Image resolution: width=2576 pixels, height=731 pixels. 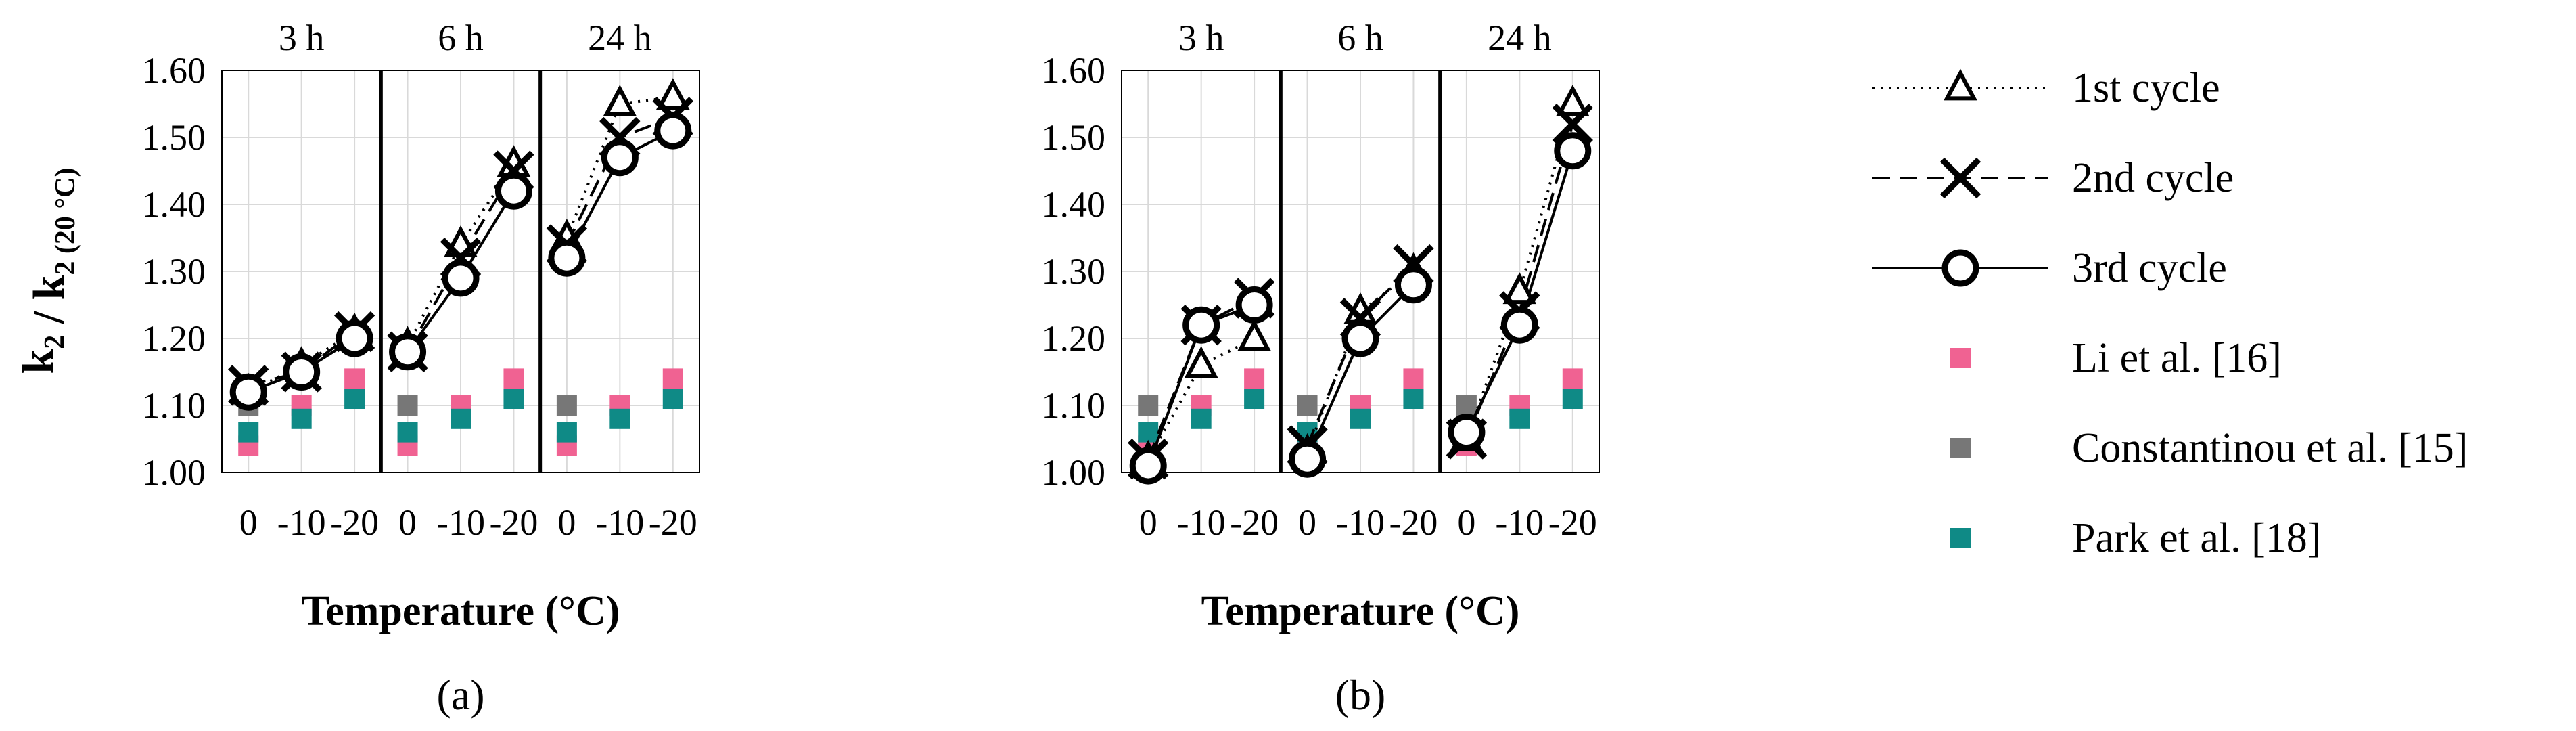 I want to click on legend-label: 3rd cycle, so click(x=2149, y=268).